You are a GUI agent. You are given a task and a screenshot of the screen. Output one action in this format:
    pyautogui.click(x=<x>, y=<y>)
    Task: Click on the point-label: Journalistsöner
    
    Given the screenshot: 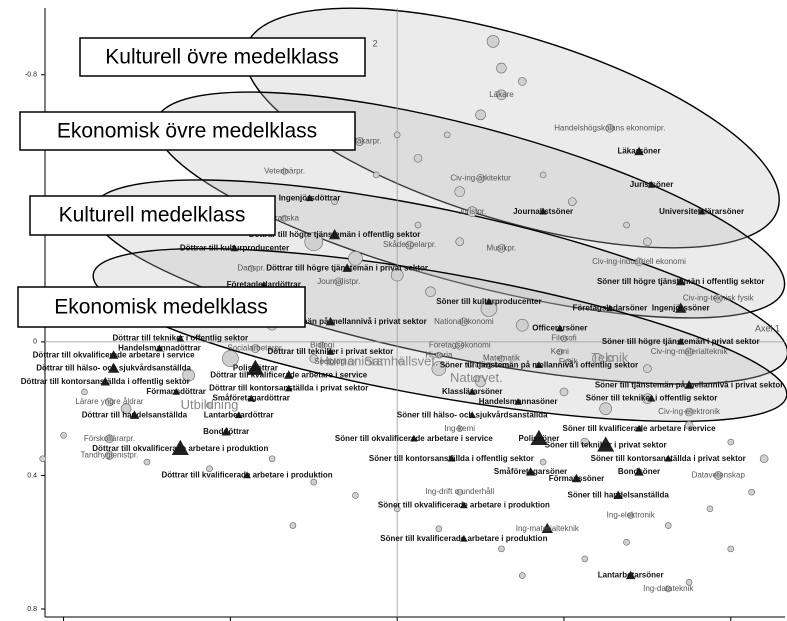 What is the action you would take?
    pyautogui.click(x=543, y=211)
    